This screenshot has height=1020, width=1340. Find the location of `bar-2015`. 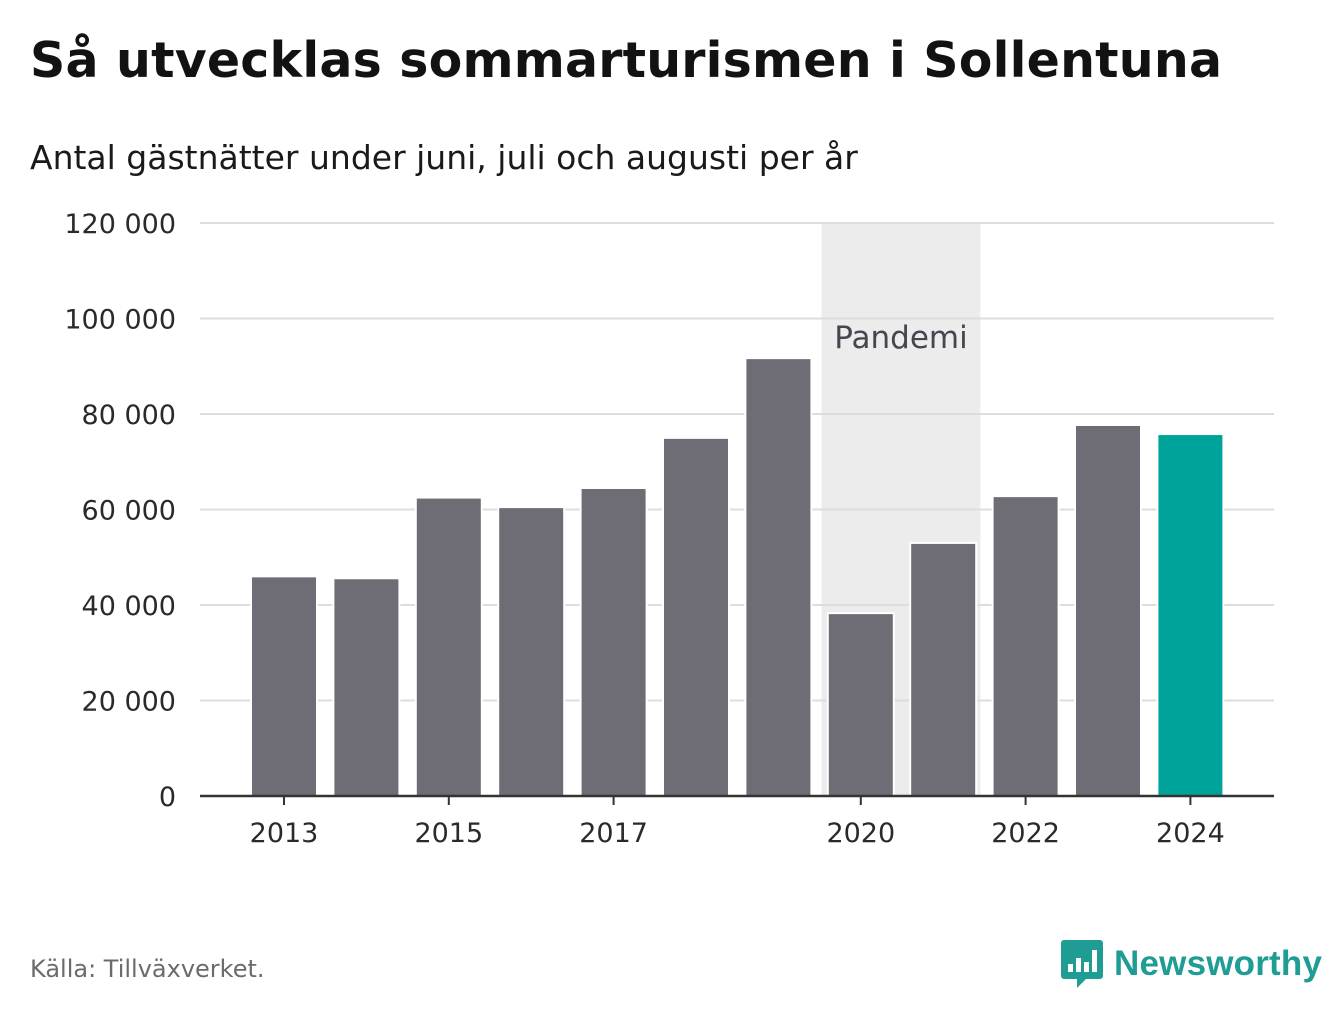

bar-2015 is located at coordinates (448, 646).